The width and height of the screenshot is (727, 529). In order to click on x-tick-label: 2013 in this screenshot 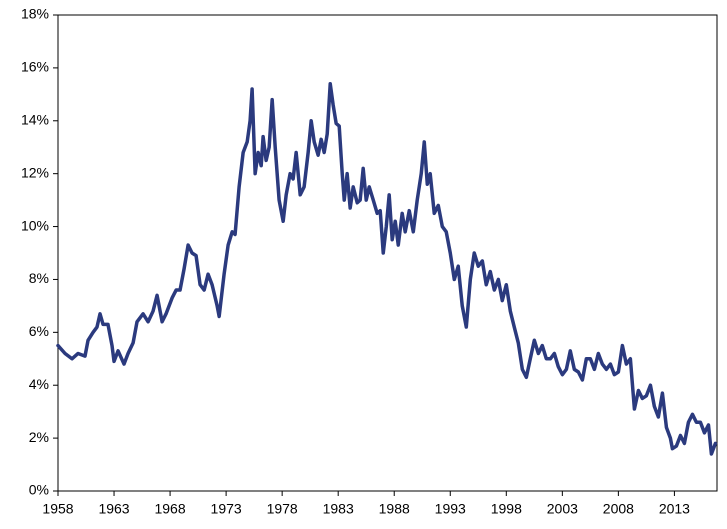, I will do `click(674, 509)`.